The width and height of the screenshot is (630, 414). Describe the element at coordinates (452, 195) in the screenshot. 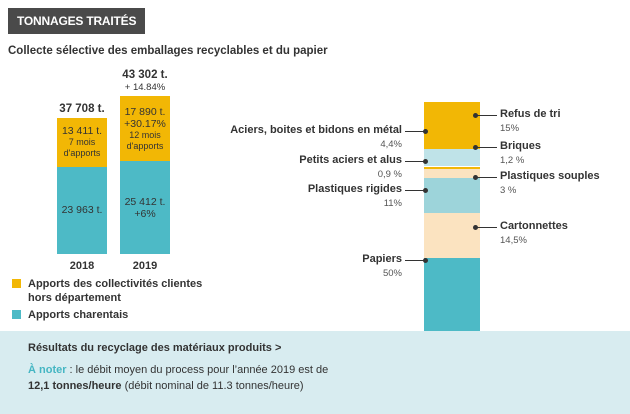

I see `stack-segment-plastiques-rigides` at that location.